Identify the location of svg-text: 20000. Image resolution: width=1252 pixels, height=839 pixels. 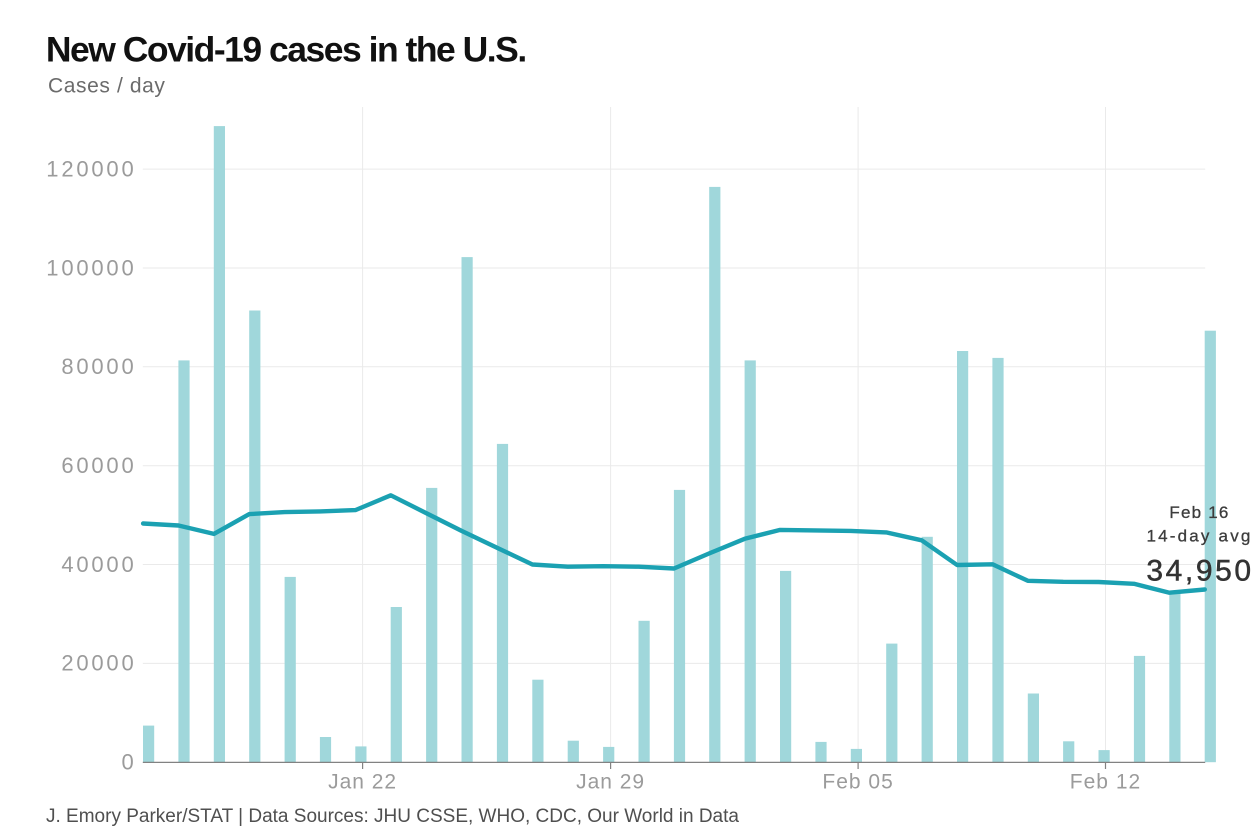
(98, 663).